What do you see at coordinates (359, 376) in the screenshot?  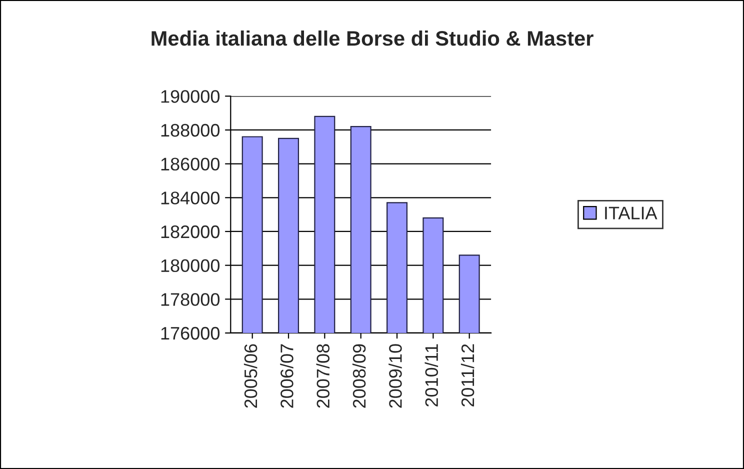 I see `x-tick-label: 2008/09` at bounding box center [359, 376].